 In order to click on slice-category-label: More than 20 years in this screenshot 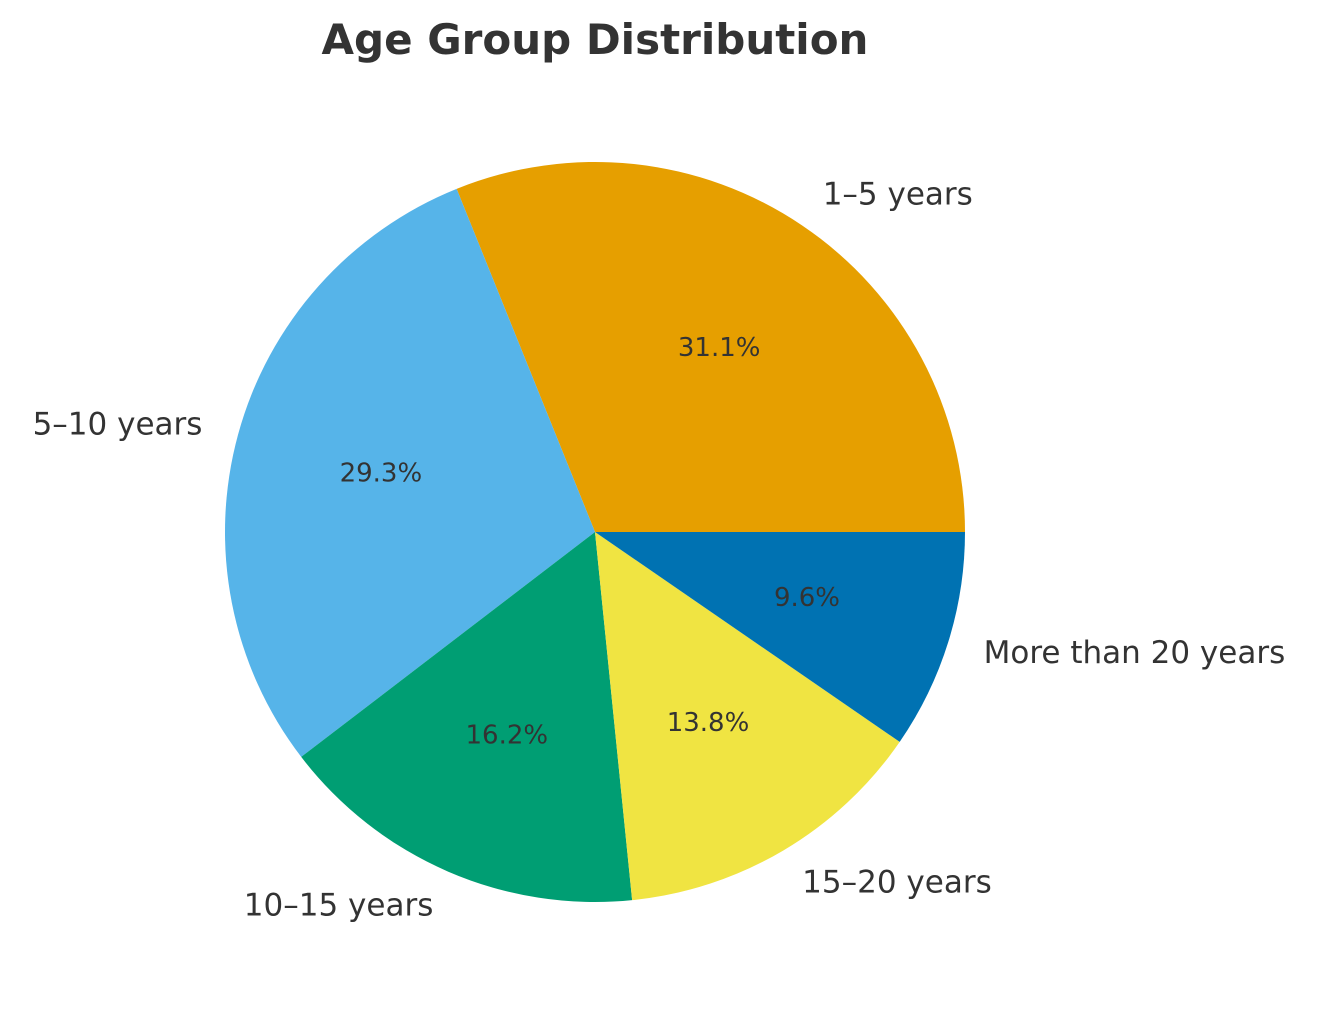, I will do `click(1135, 653)`.